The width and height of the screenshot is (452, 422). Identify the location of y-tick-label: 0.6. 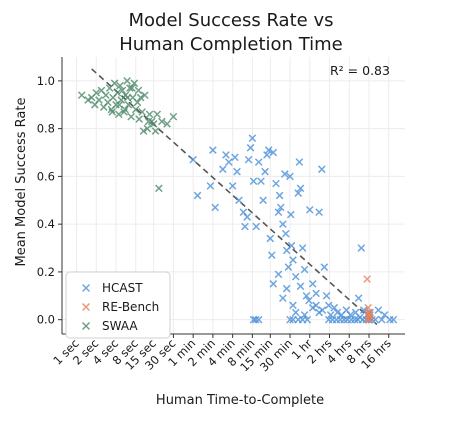
(46, 176).